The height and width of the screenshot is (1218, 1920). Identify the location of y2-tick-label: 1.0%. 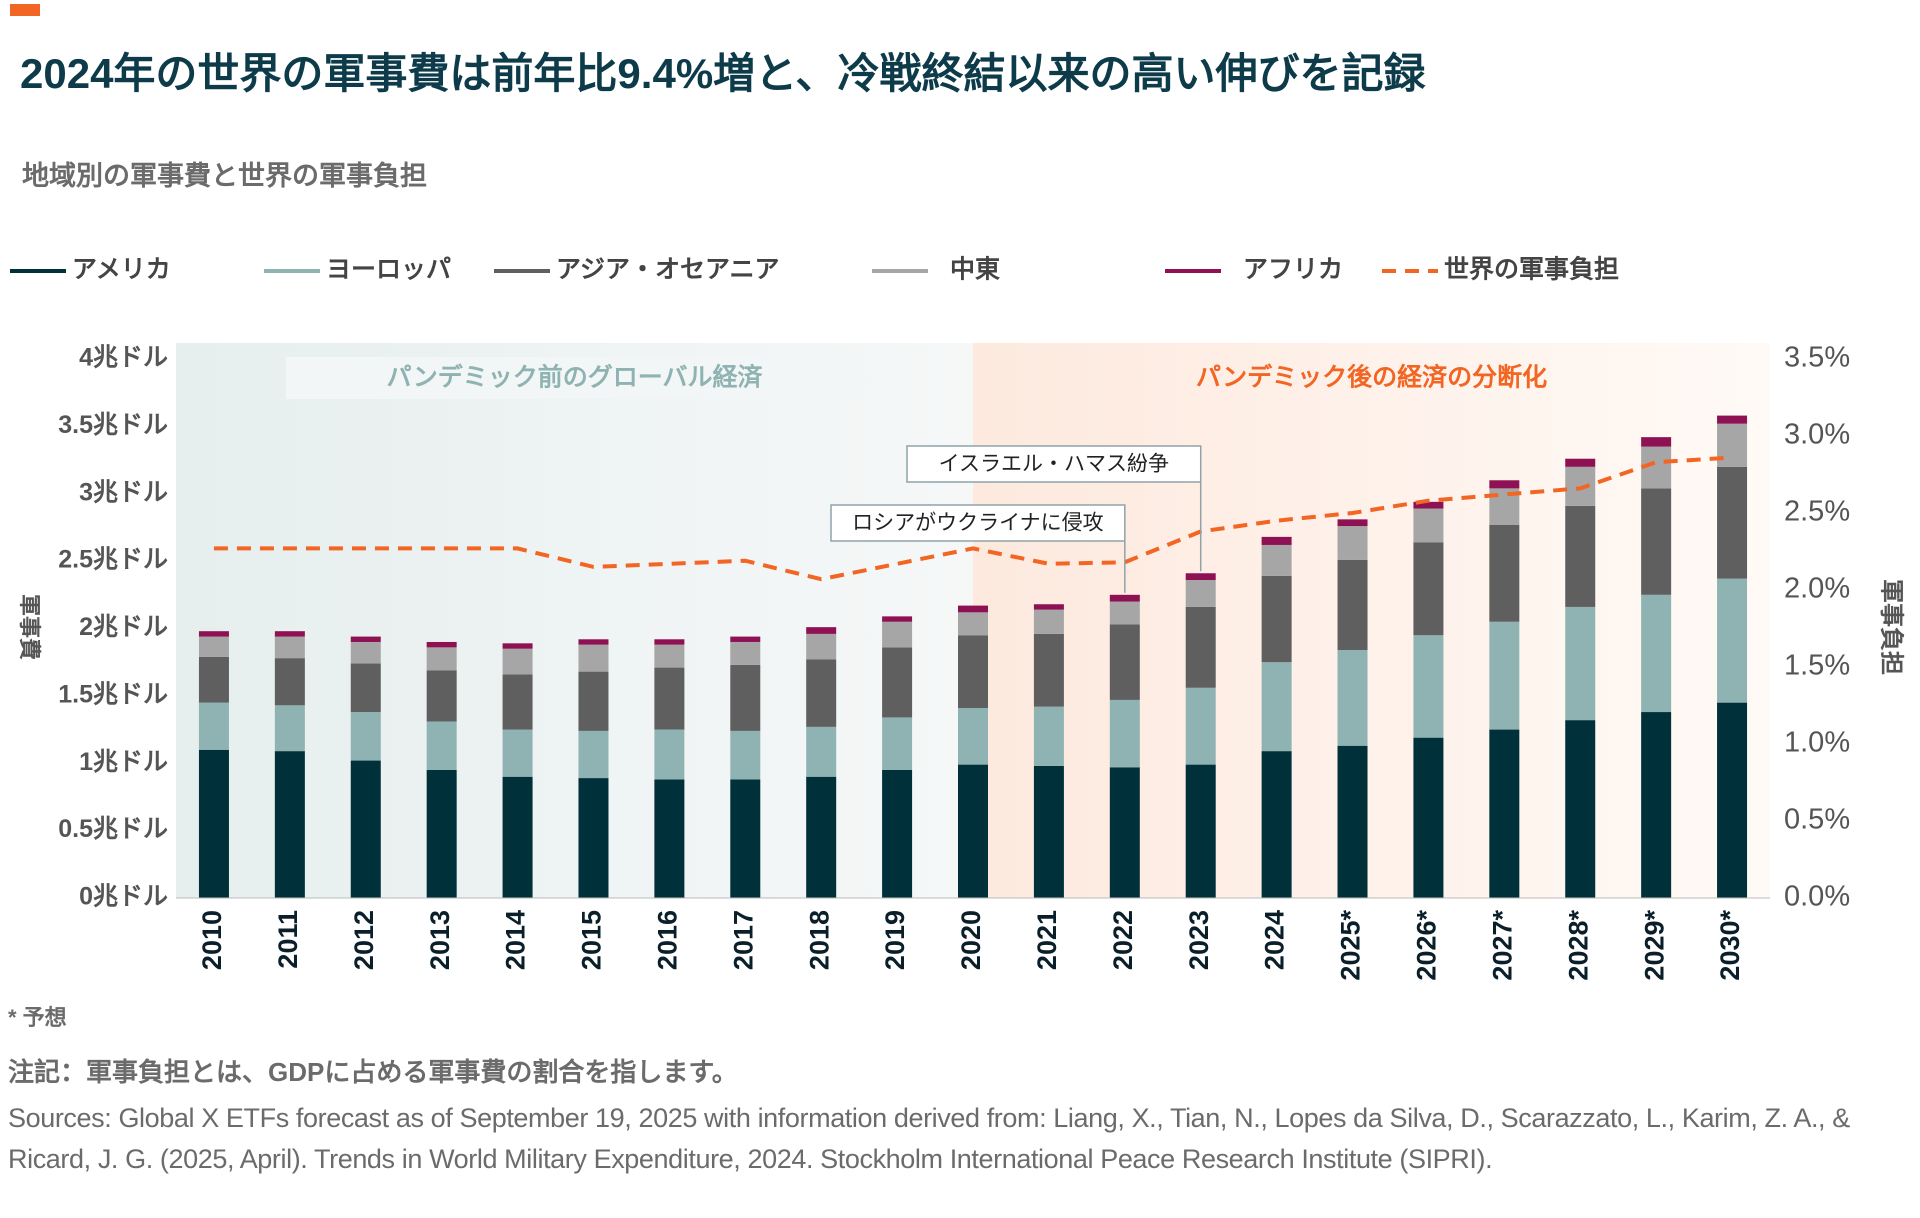
(1817, 743).